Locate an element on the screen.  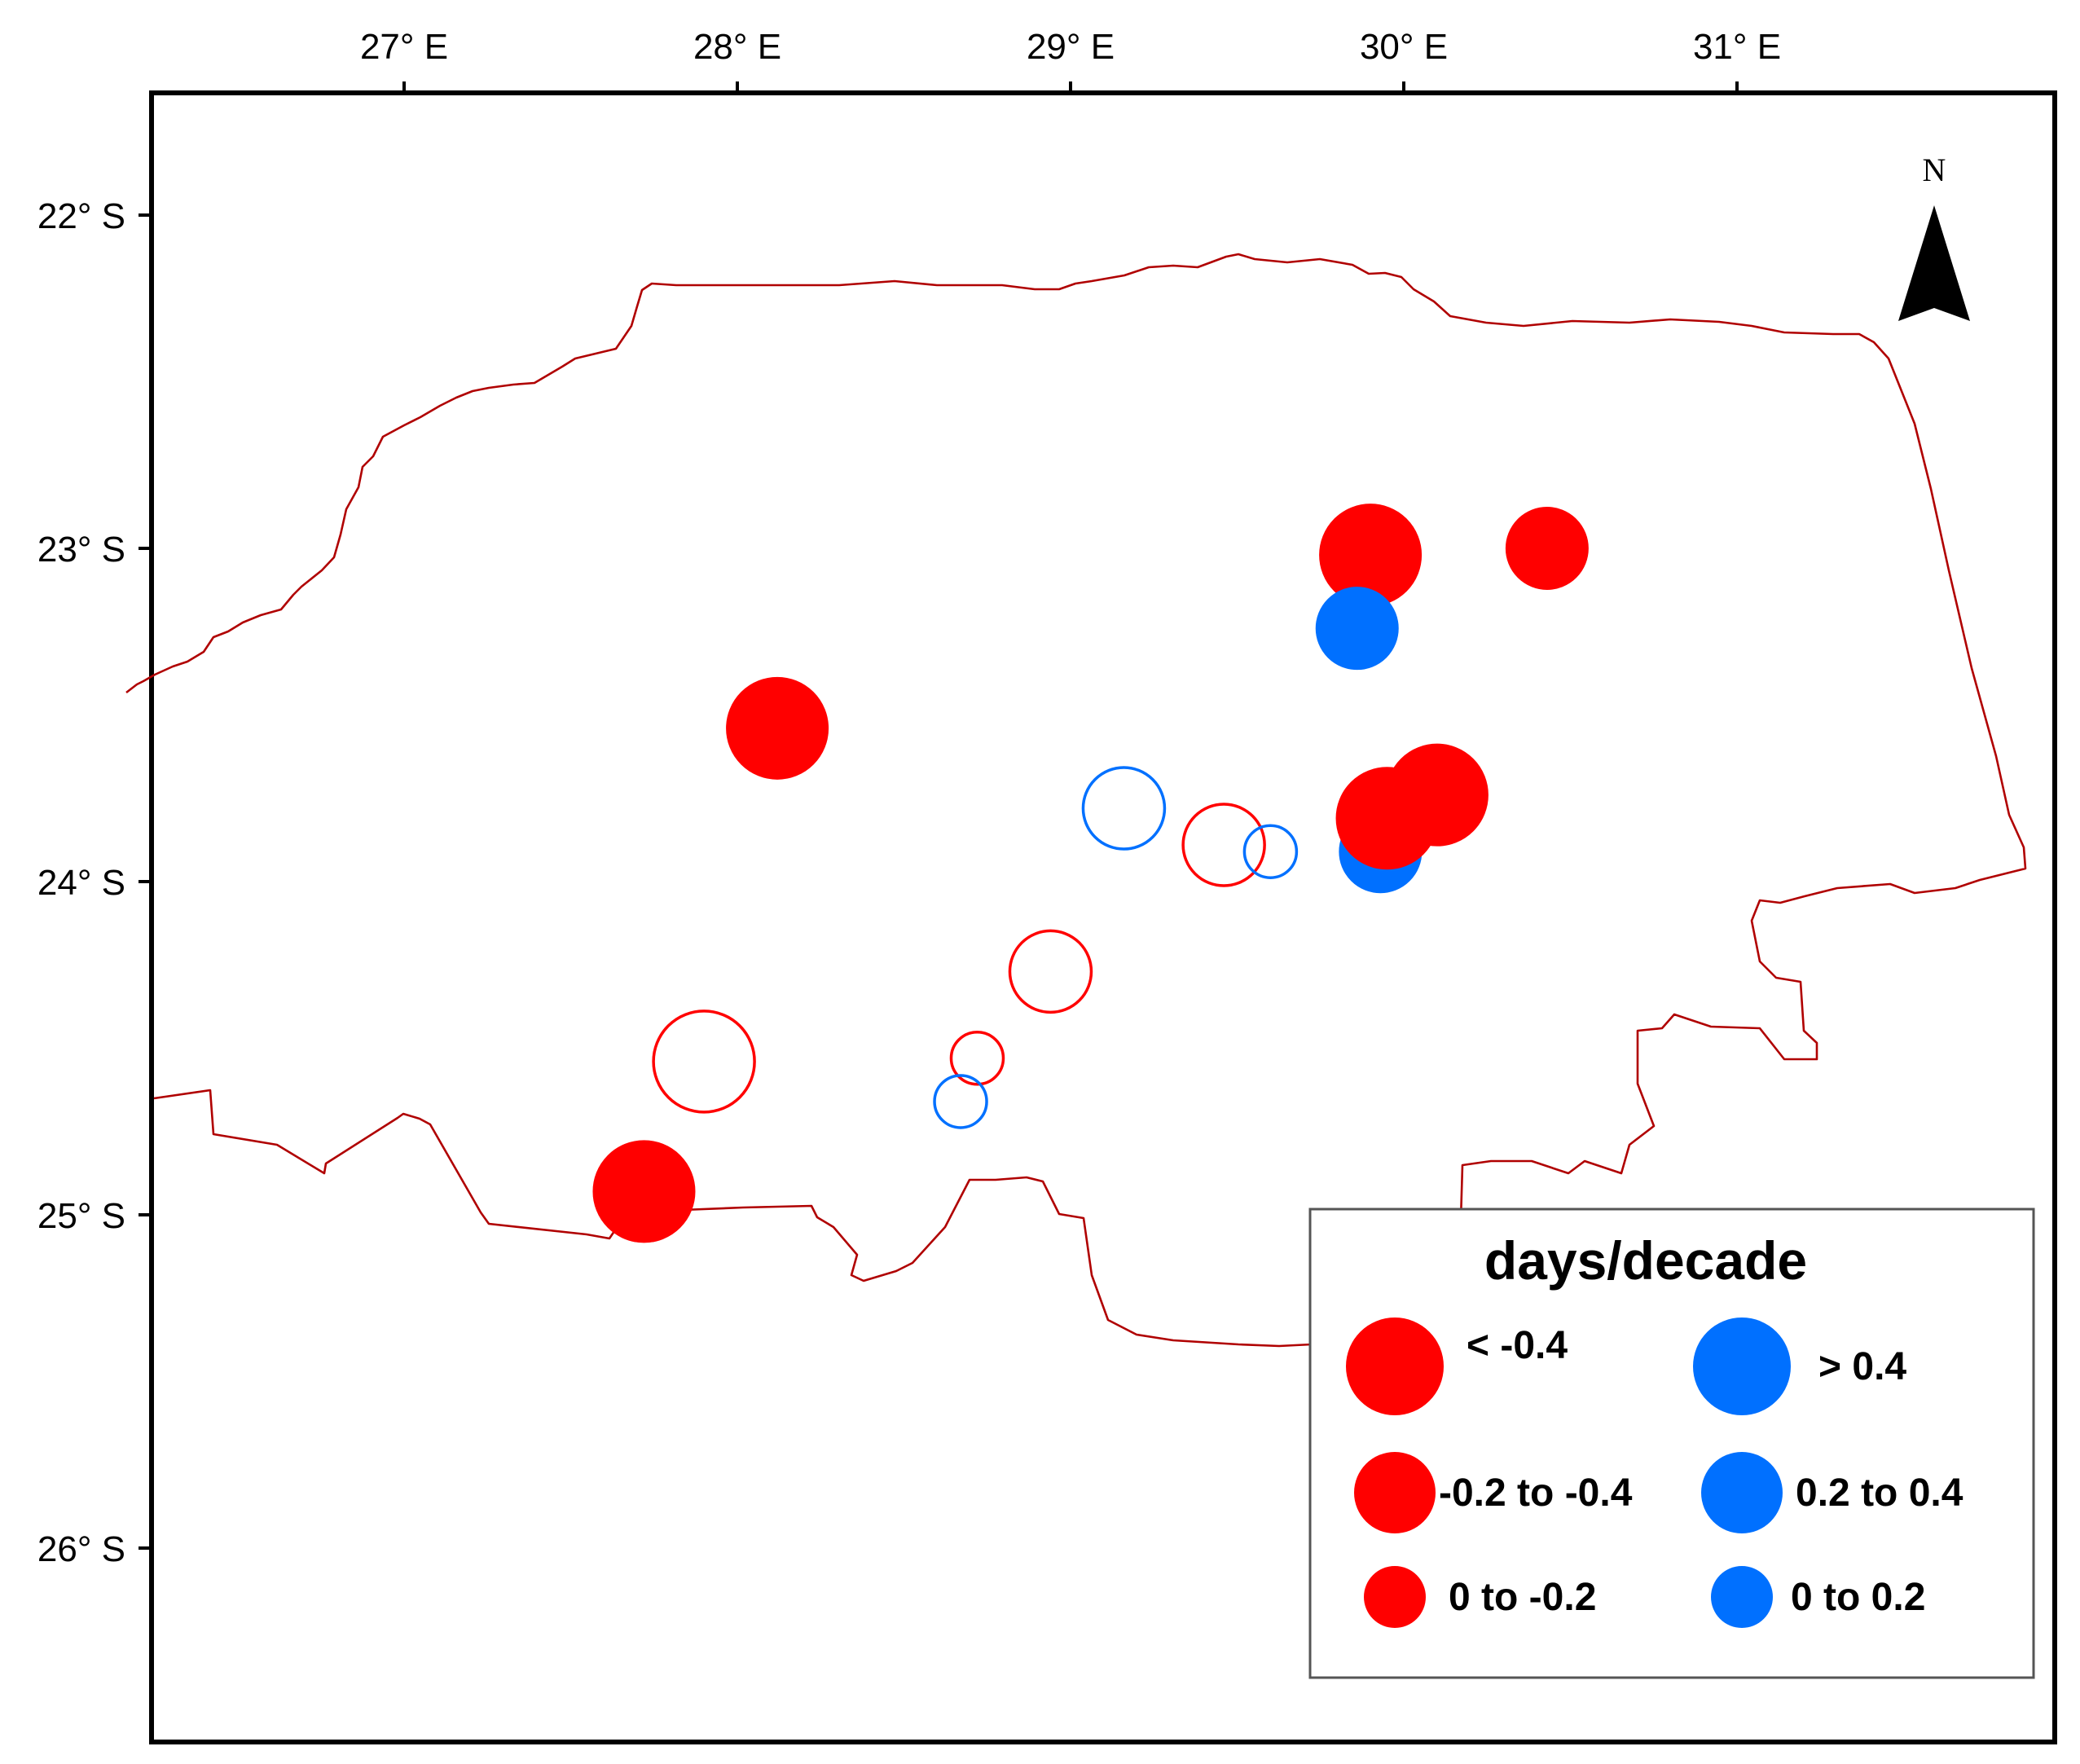
lat-tick-label: 26° S is located at coordinates (81, 1549).